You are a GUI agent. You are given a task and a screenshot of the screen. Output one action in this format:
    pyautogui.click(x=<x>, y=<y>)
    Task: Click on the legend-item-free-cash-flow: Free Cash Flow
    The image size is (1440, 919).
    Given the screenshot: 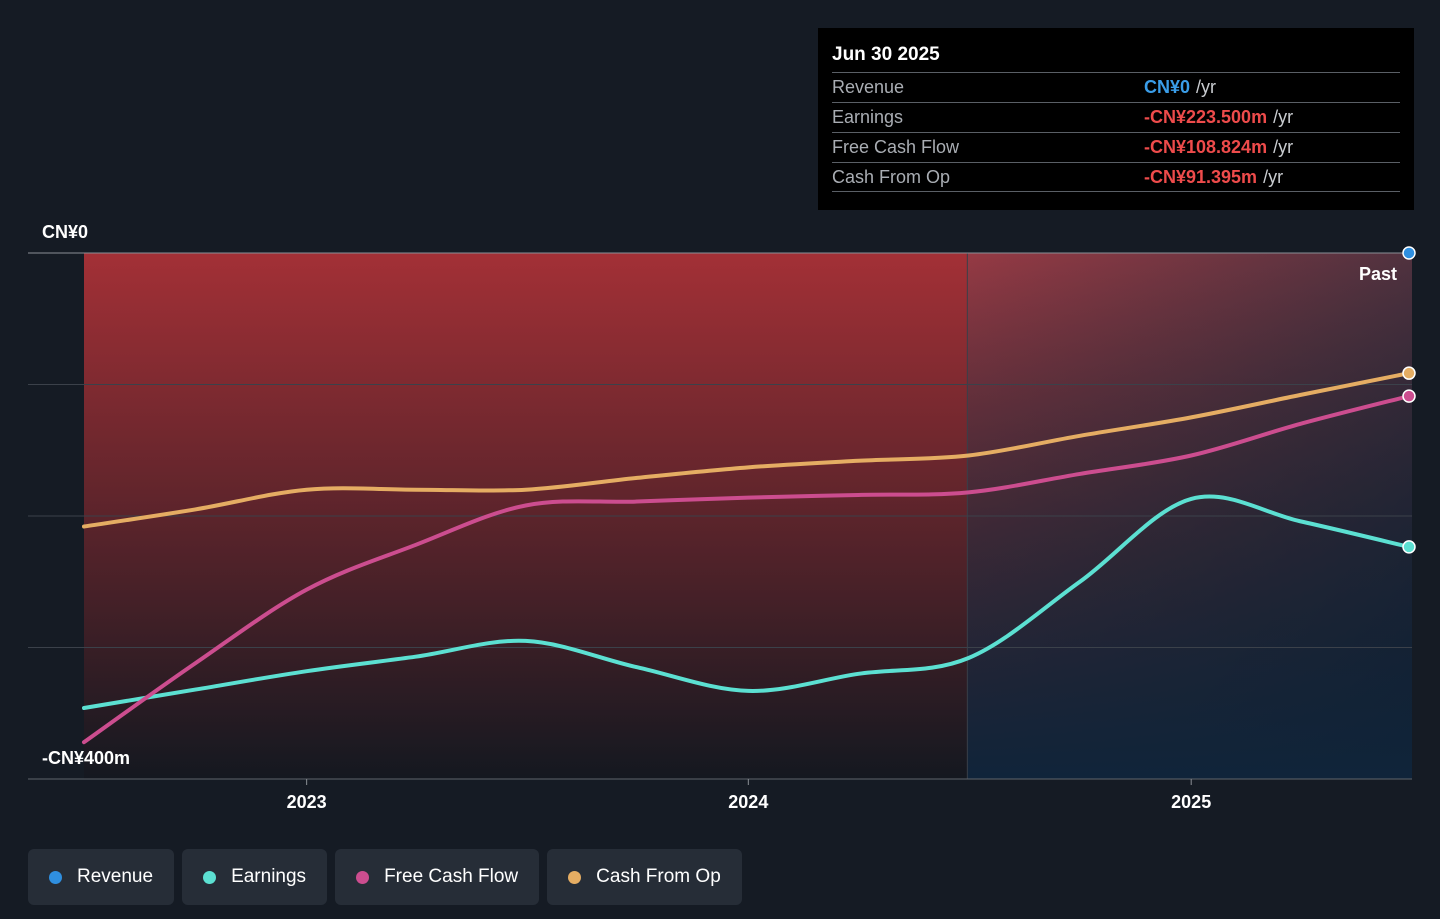 What is the action you would take?
    pyautogui.click(x=437, y=877)
    